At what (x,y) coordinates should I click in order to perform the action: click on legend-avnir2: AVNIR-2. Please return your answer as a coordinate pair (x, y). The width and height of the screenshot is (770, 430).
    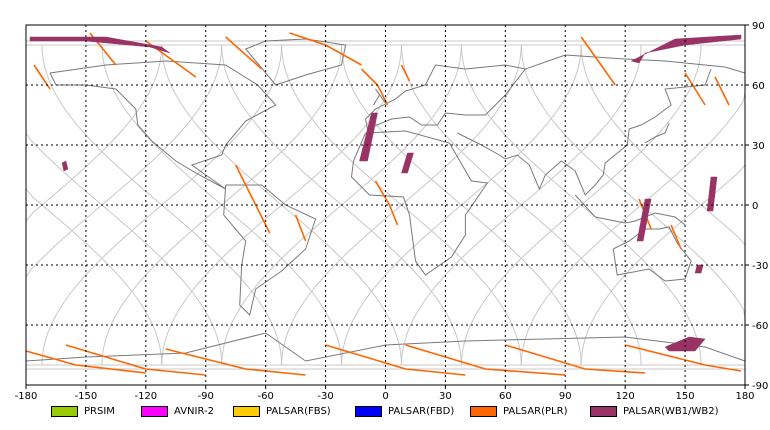
    Looking at the image, I should click on (177, 411).